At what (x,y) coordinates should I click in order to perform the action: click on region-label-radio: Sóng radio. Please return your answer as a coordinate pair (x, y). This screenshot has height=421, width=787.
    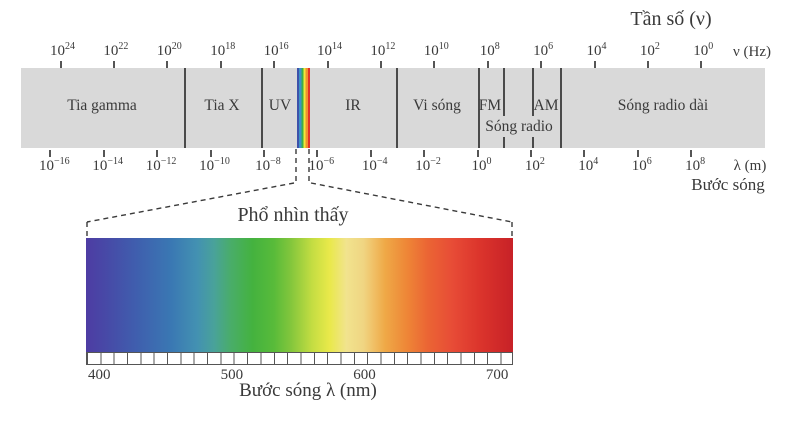
    Looking at the image, I should click on (519, 126).